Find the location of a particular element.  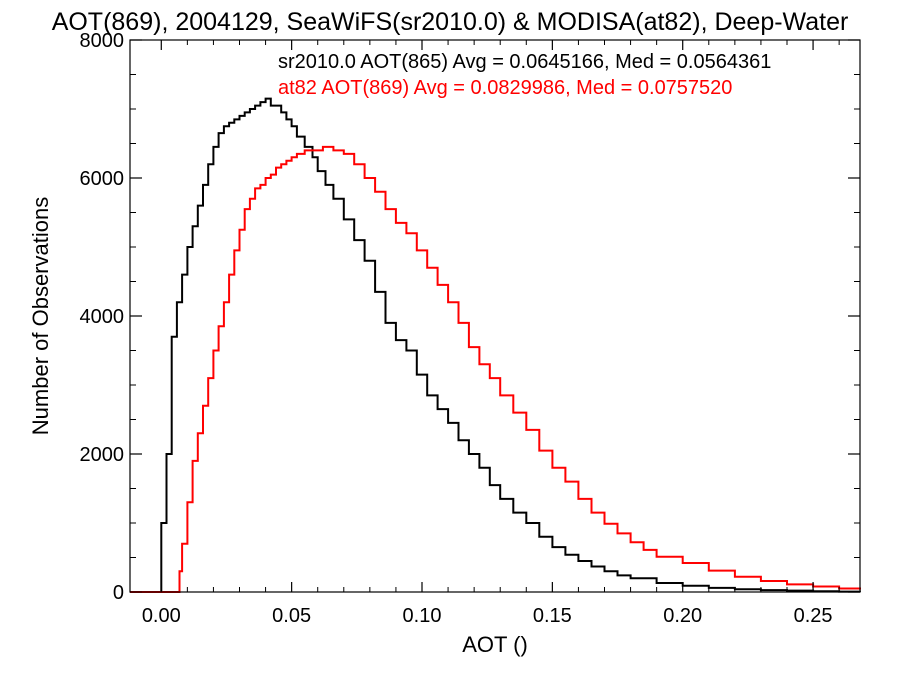

x-axis-label: AOT () is located at coordinates (495, 644).